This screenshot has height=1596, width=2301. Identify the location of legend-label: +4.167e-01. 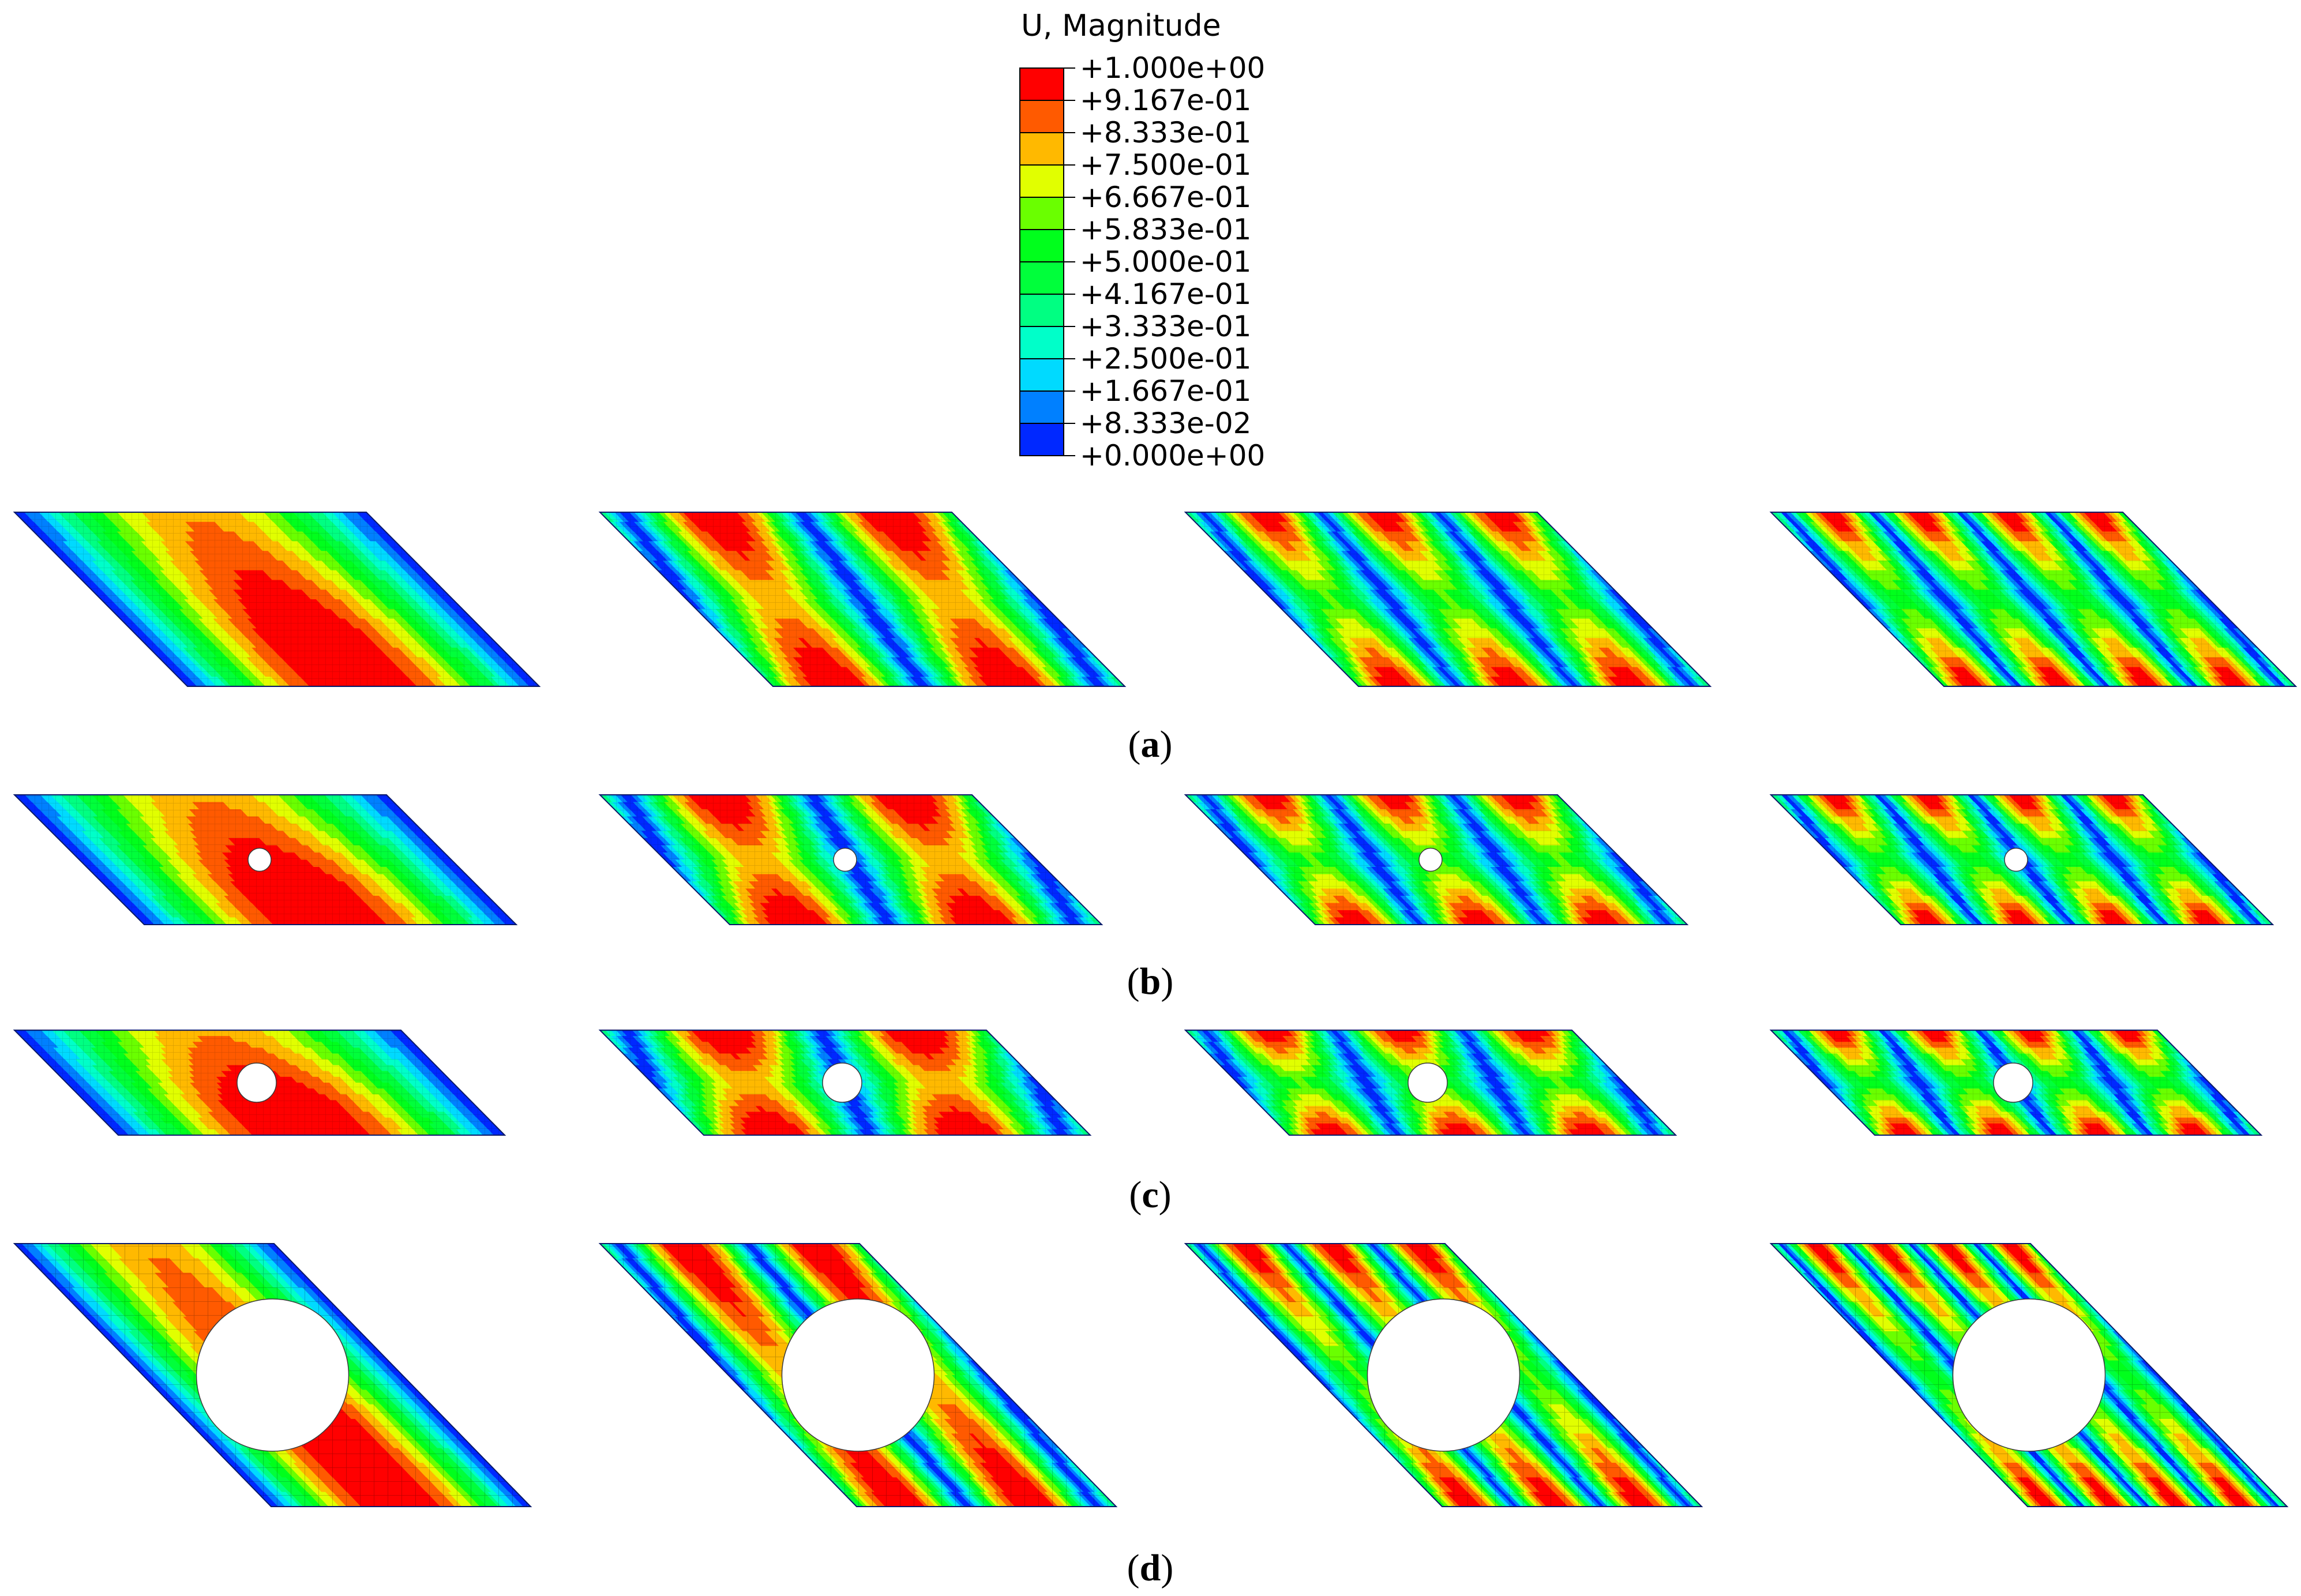
(1165, 294).